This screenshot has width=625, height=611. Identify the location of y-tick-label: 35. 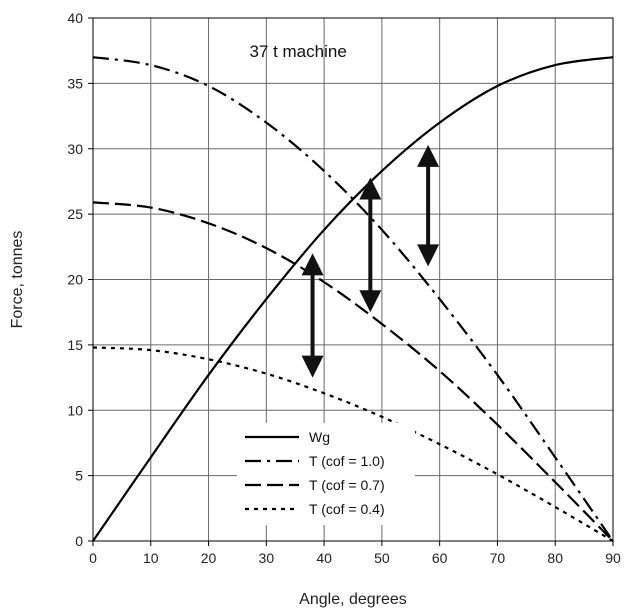
(75, 83).